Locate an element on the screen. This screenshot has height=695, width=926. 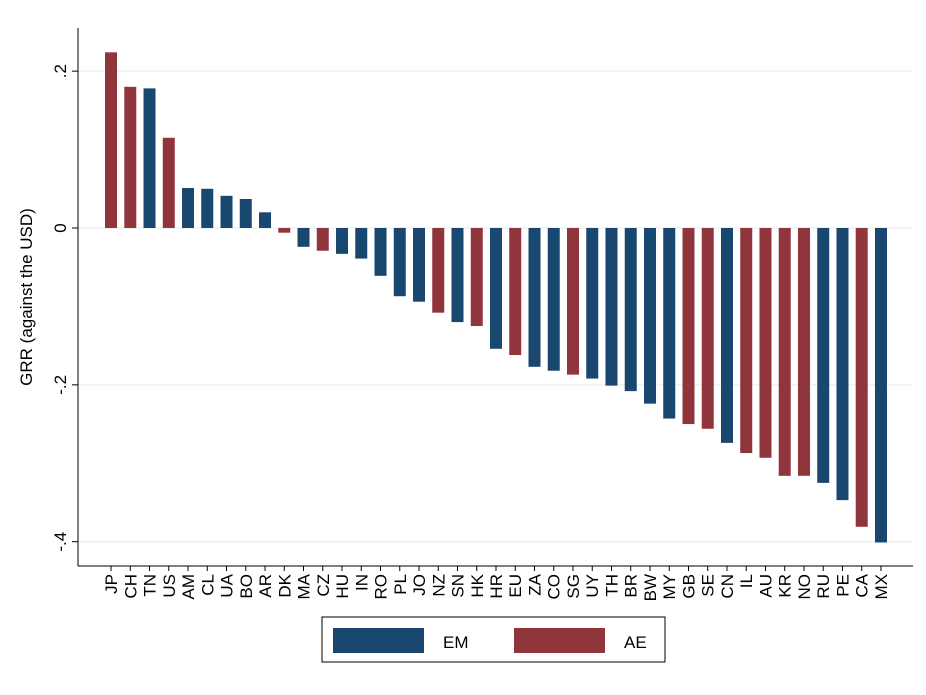
x-tick-label: NO is located at coordinates (804, 587).